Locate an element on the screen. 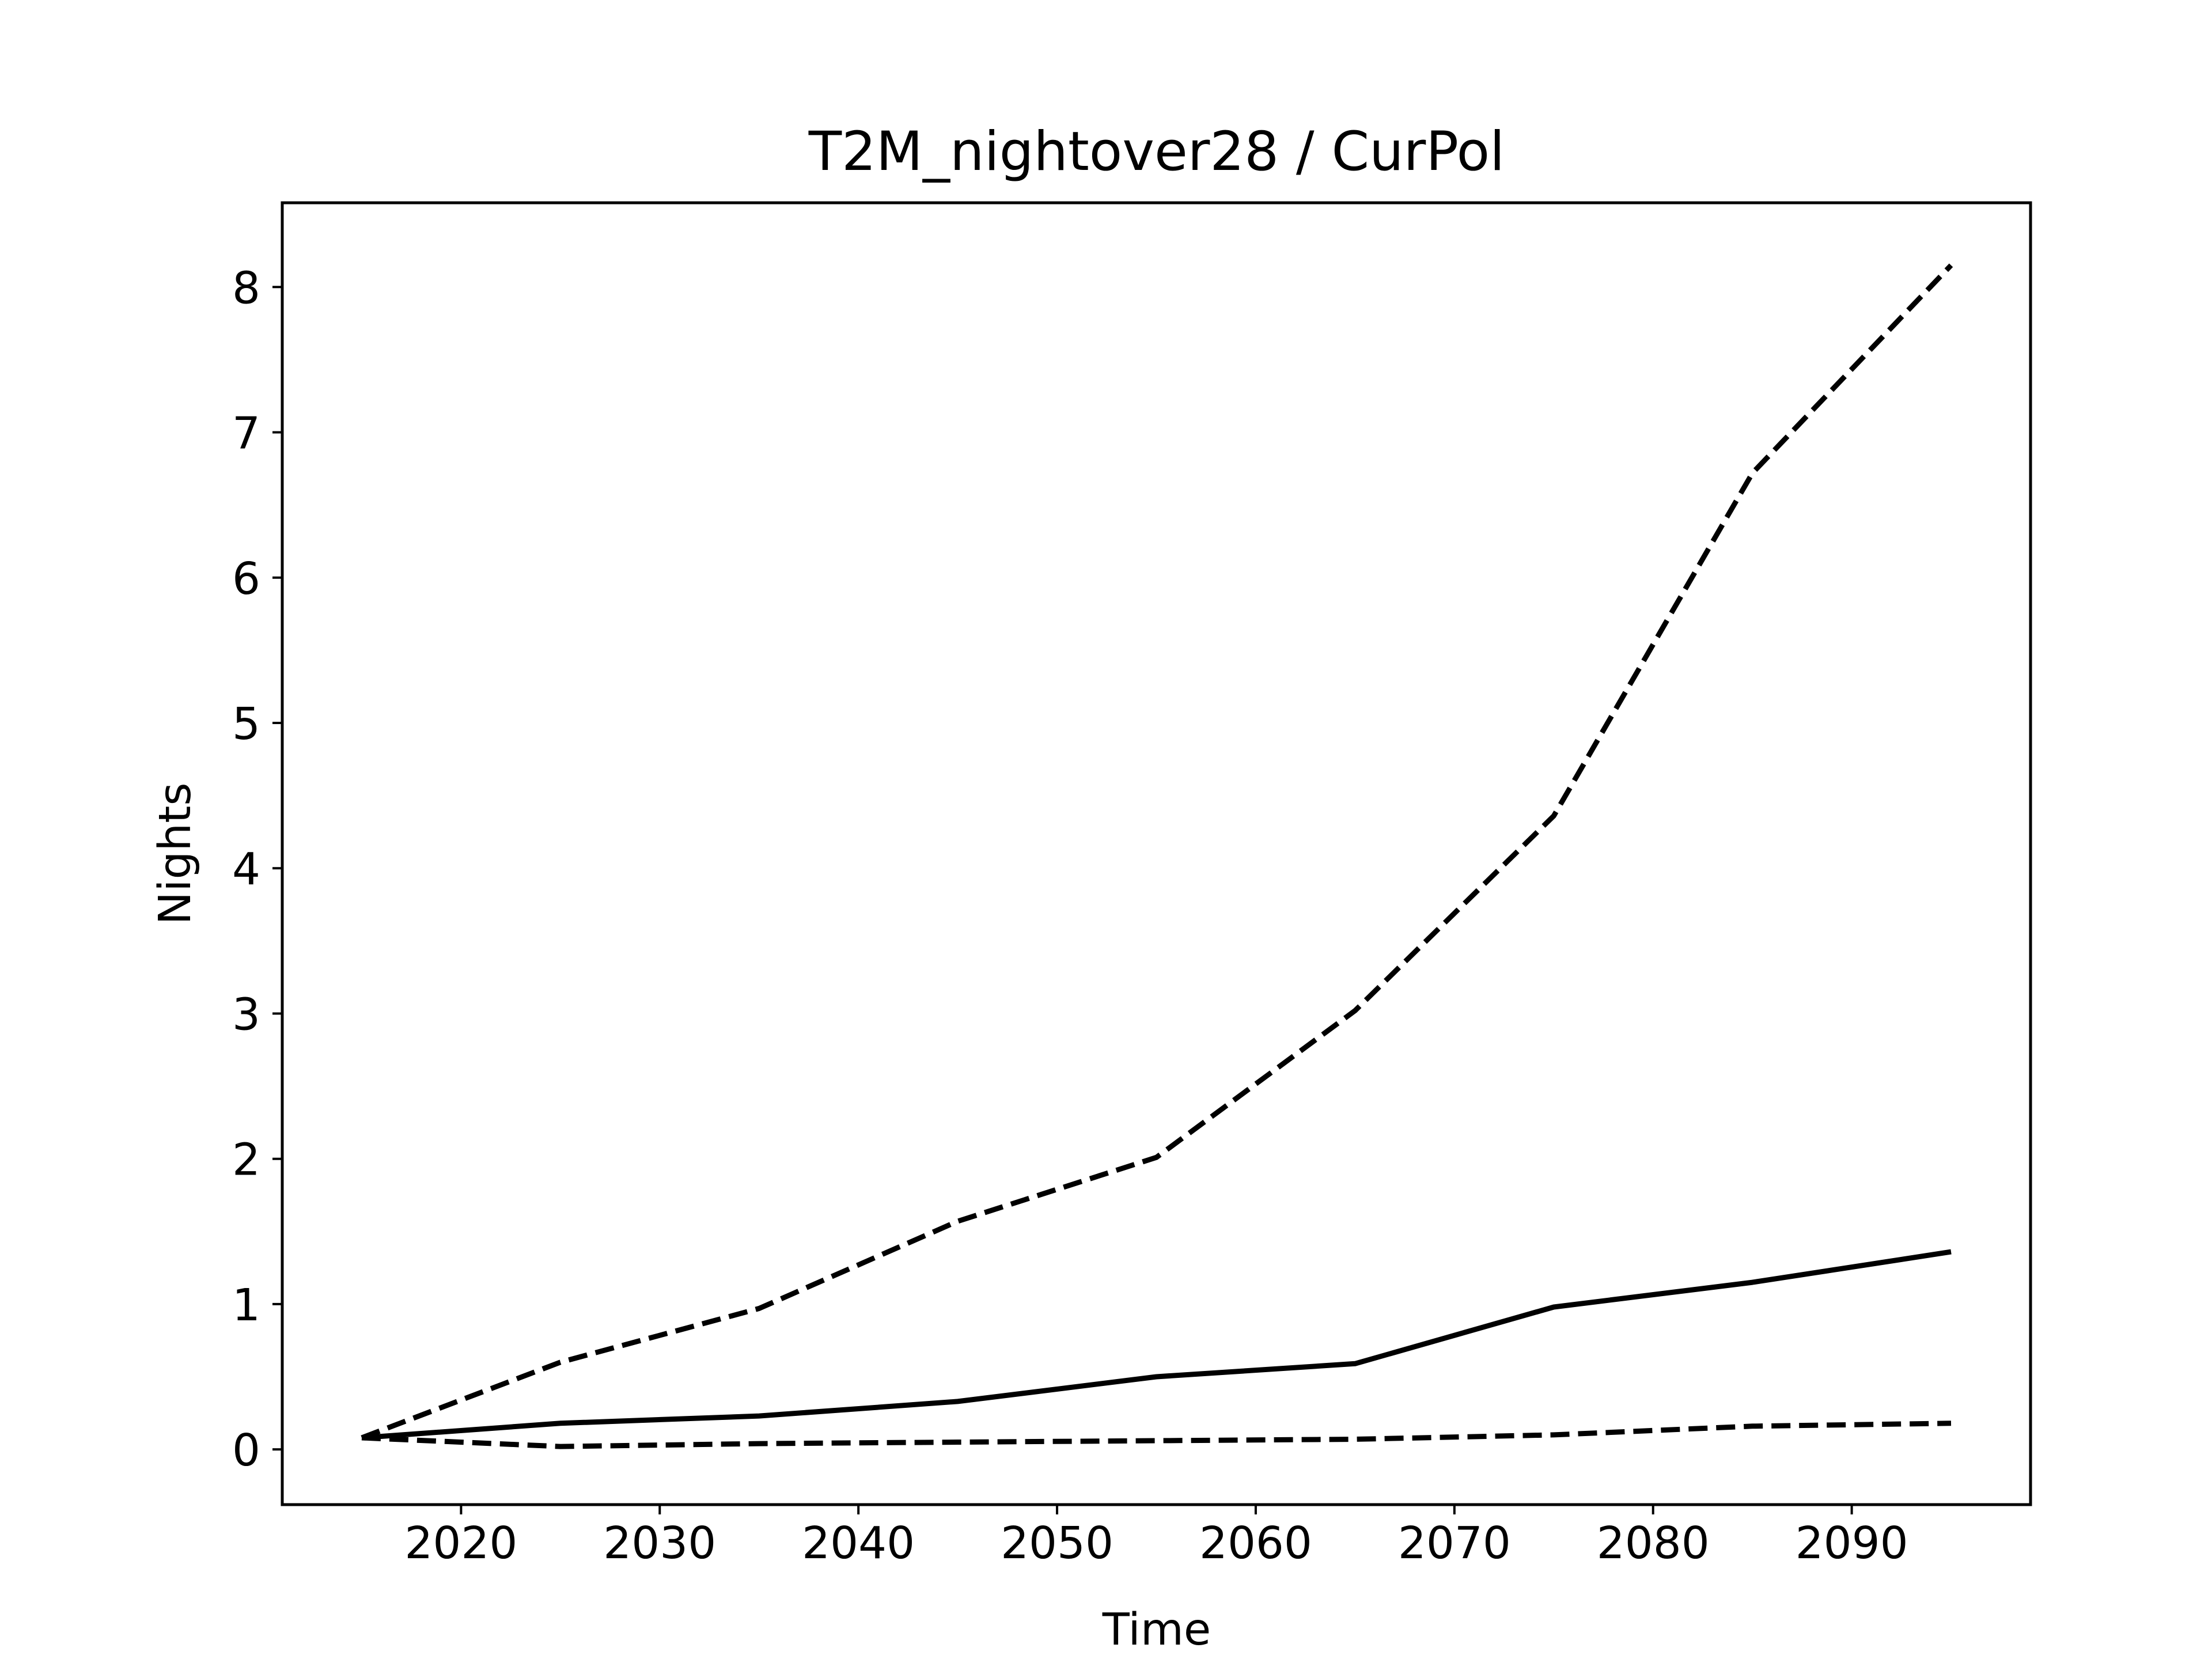 Image resolution: width=2212 pixels, height=1659 pixels. y-tick-label: 4 is located at coordinates (246, 869).